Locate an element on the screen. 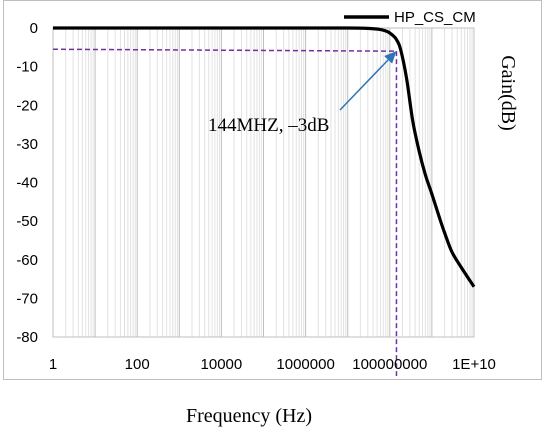 This screenshot has height=439, width=550. annotations: 144MHZ, –3dB is located at coordinates (302, 93).